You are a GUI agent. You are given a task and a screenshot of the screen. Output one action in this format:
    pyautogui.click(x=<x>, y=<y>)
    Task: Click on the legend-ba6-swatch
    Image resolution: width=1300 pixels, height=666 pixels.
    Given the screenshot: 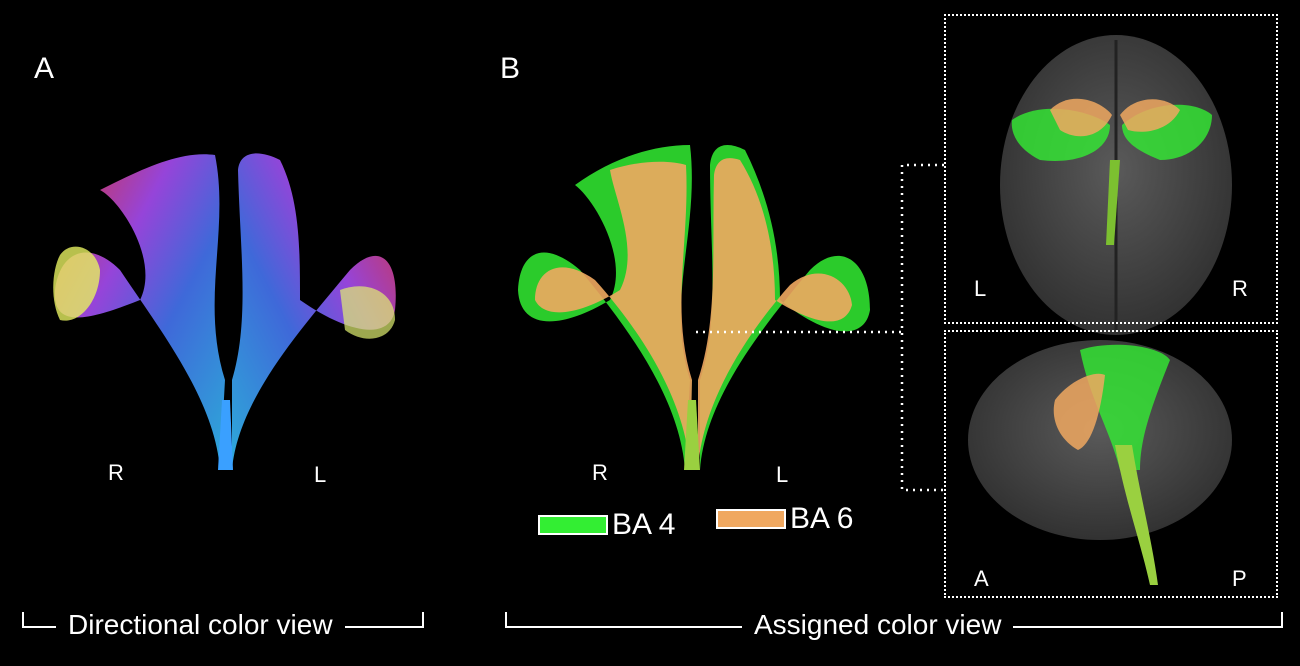 What is the action you would take?
    pyautogui.click(x=751, y=519)
    